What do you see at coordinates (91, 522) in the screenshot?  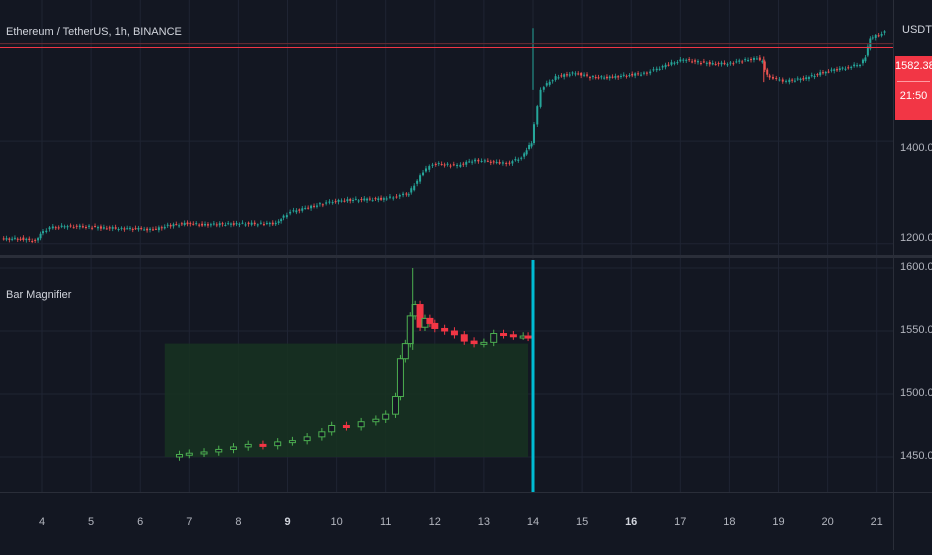 I see `x-axis-tick-label: 5` at bounding box center [91, 522].